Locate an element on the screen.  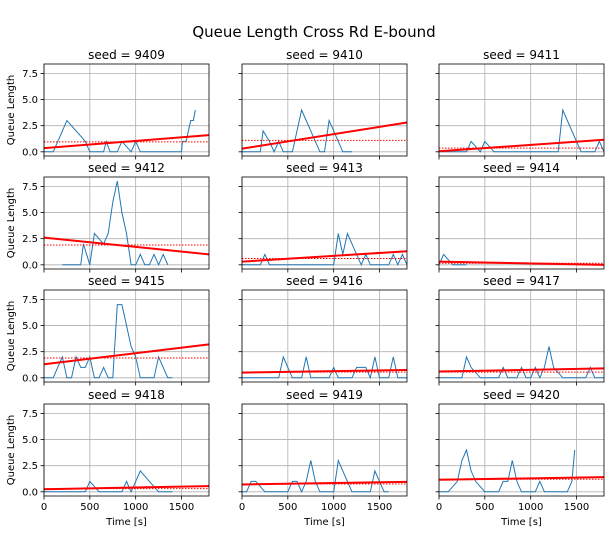
subplot-3: seed = 9411 is located at coordinates (520, 104).